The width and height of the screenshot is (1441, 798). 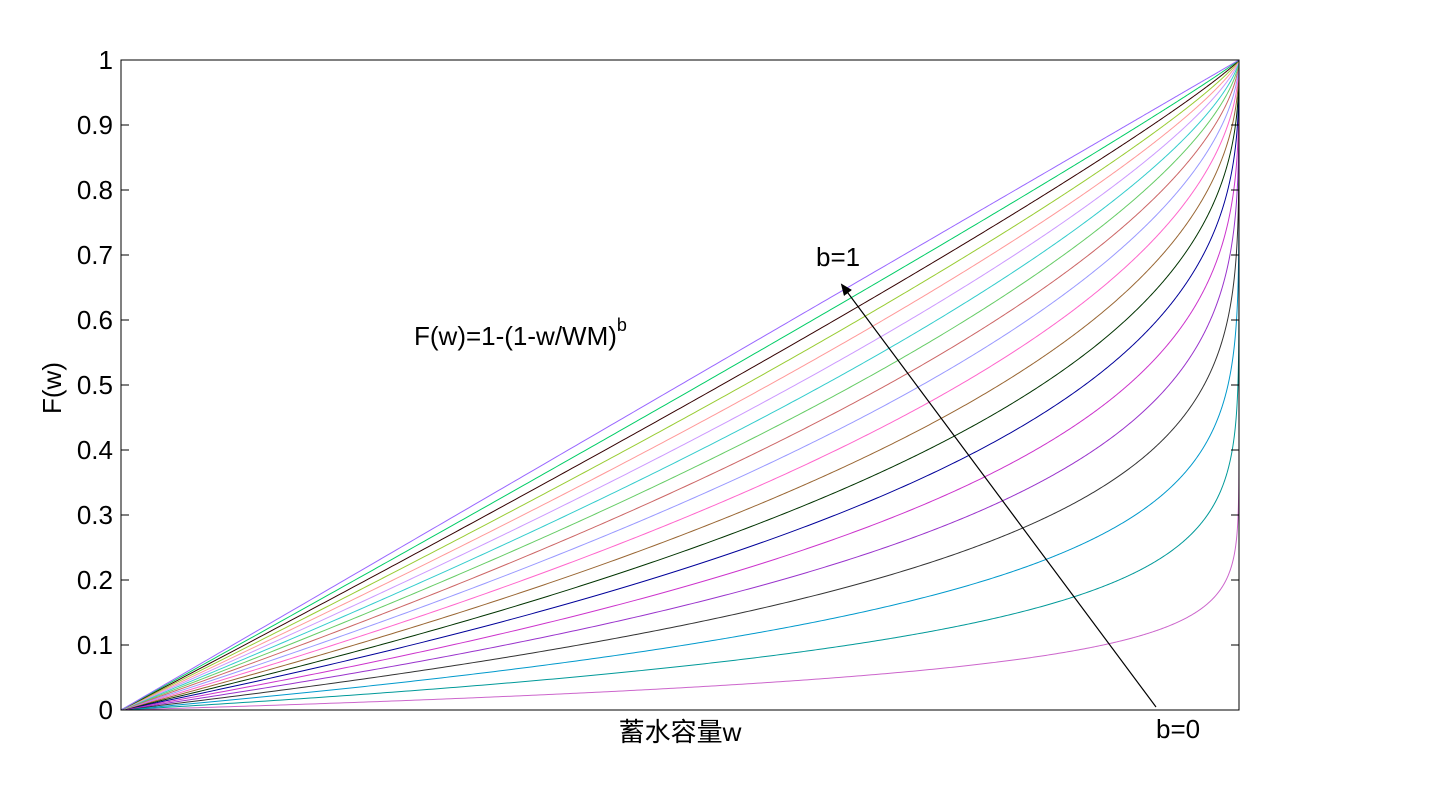 I want to click on y-tick-label: 1, so click(x=106, y=60).